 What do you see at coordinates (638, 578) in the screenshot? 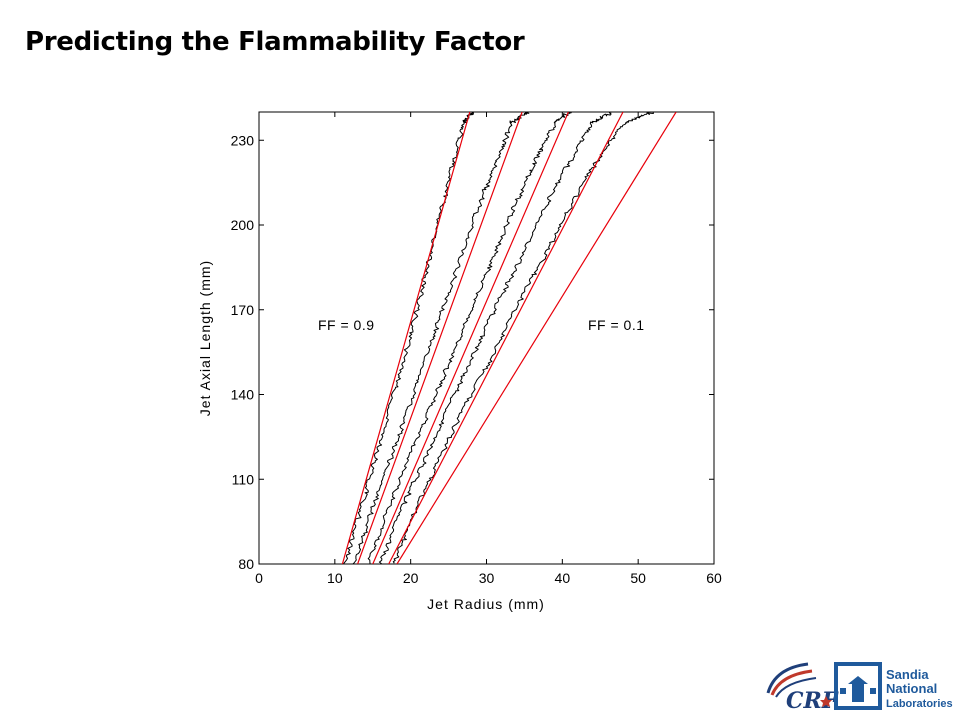
I see `x-tick-label: 50` at bounding box center [638, 578].